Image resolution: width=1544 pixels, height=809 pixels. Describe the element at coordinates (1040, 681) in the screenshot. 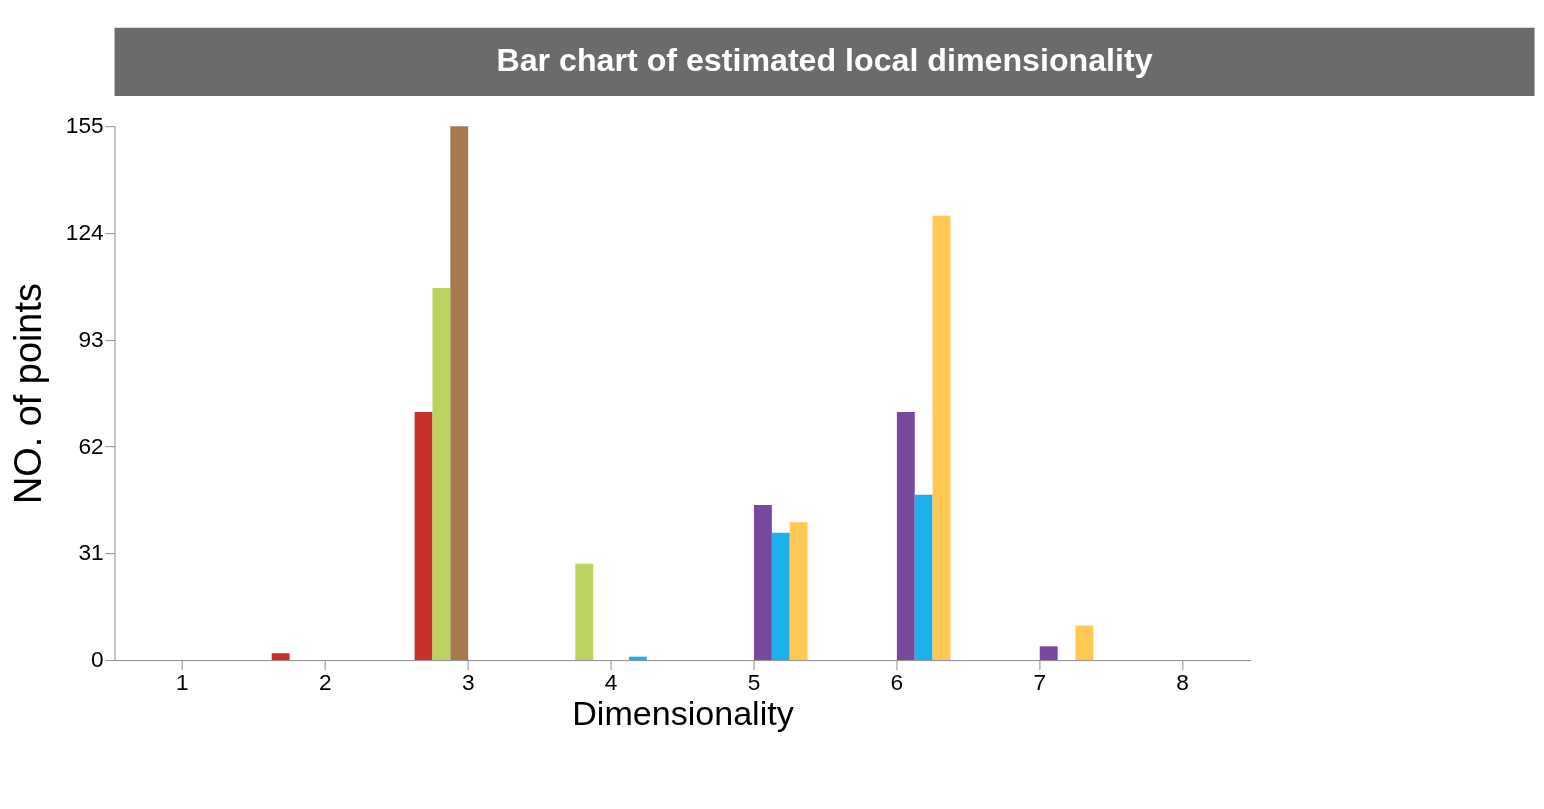

I see `x-tick-label: 7` at that location.